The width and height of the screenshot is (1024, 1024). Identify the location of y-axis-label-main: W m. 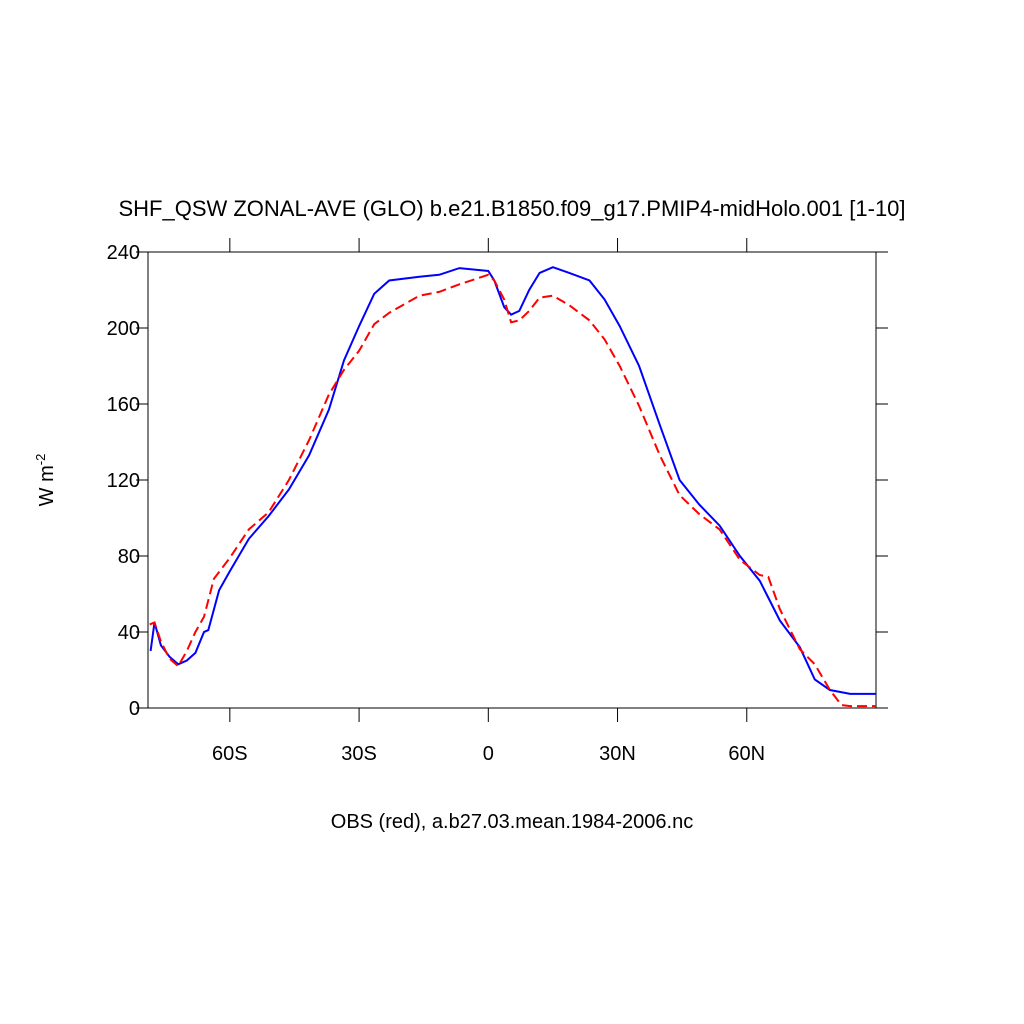
(47, 485).